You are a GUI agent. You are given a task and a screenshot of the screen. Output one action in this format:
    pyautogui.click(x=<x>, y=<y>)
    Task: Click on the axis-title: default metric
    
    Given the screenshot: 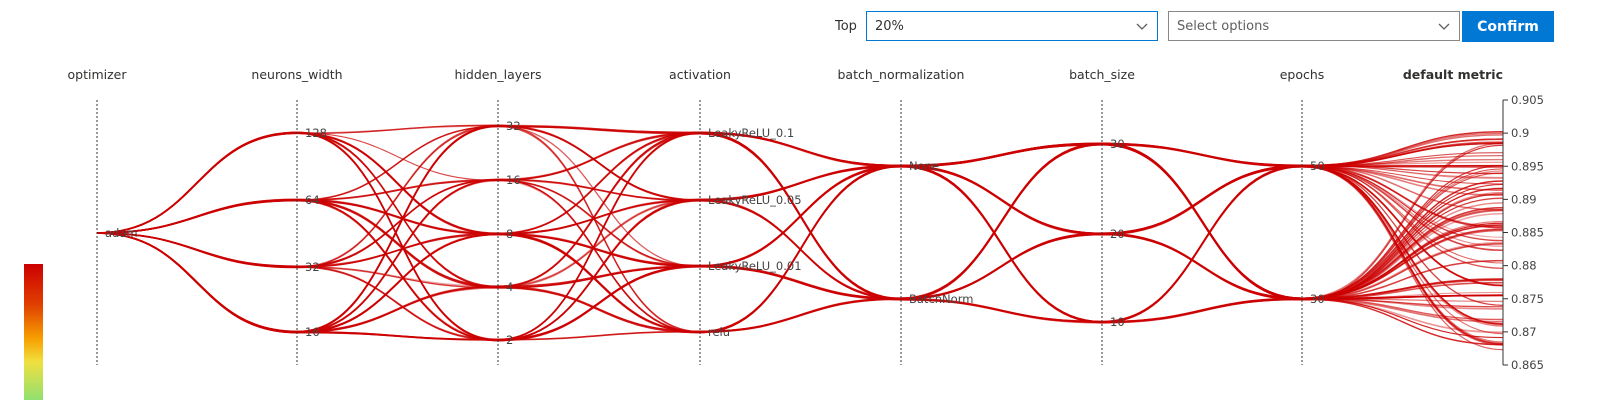 What is the action you would take?
    pyautogui.click(x=1453, y=74)
    